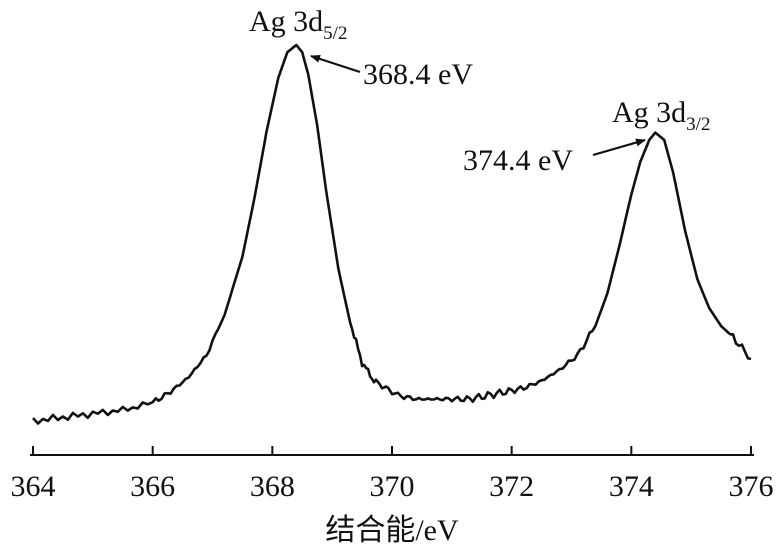 The height and width of the screenshot is (555, 781). I want to click on x-axis-tick-labels: 364 366 368 370 372 374 376, so click(392, 486).